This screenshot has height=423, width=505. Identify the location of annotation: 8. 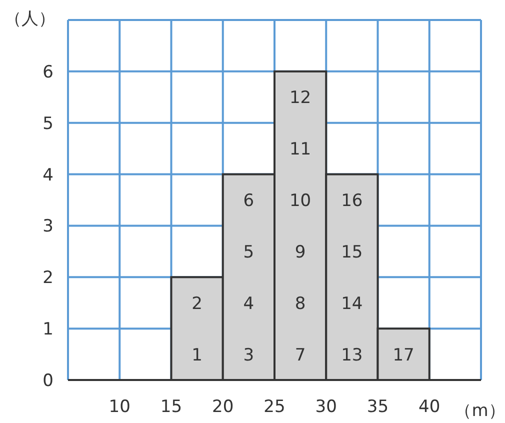
(300, 304).